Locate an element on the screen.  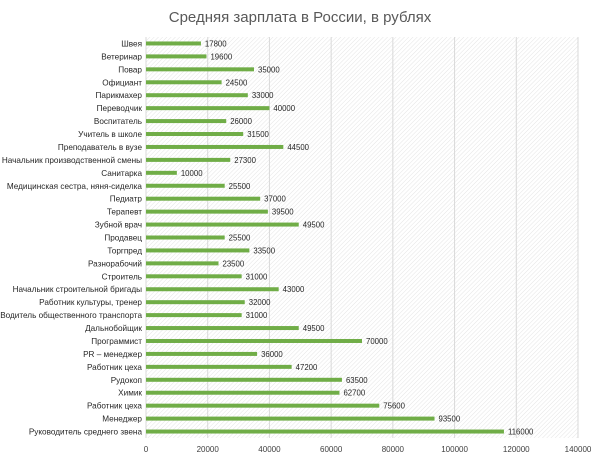
category-label: Повар is located at coordinates (130, 69).